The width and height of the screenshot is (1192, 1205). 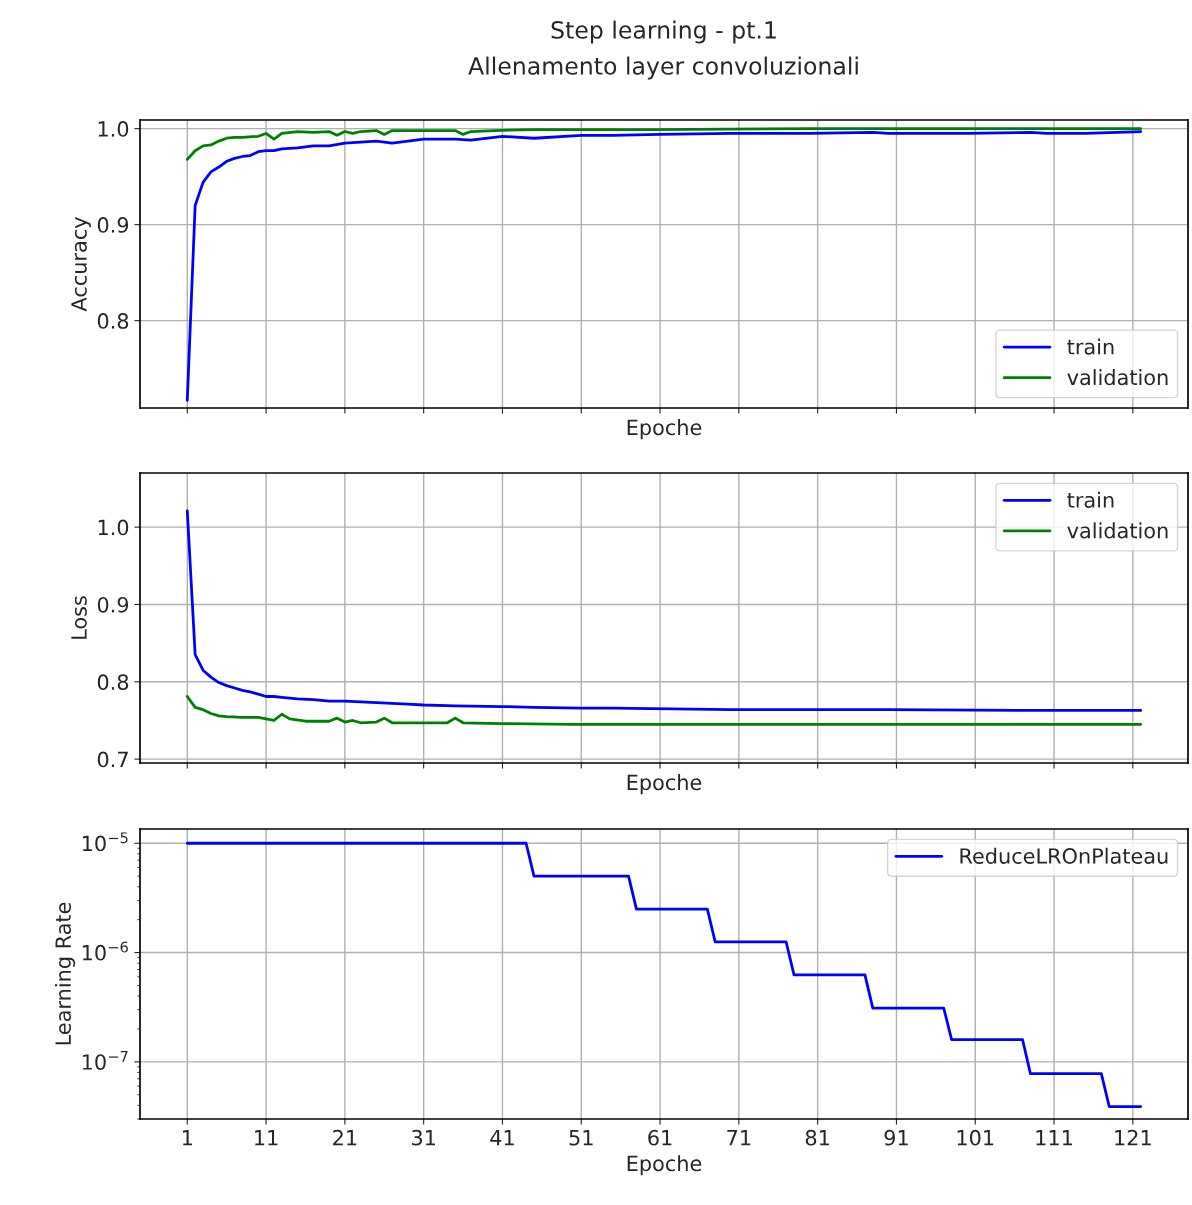 What do you see at coordinates (663, 68) in the screenshot?
I see `chart-subtitle: Allenamento layer convoluzionali` at bounding box center [663, 68].